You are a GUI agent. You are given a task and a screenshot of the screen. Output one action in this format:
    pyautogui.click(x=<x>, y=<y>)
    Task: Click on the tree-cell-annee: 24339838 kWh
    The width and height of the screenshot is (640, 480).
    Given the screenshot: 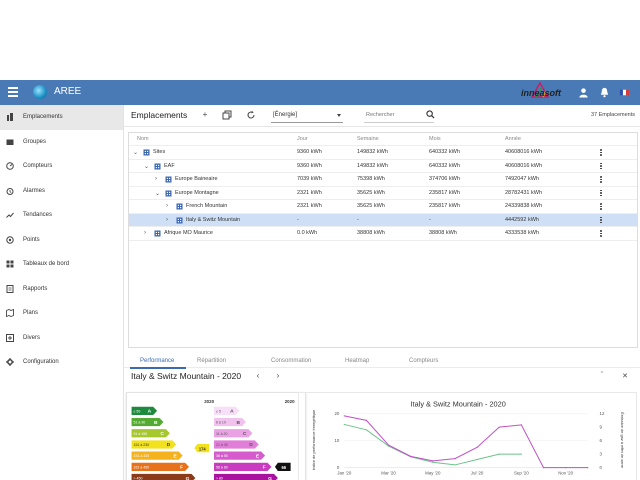 What is the action you would take?
    pyautogui.click(x=523, y=206)
    